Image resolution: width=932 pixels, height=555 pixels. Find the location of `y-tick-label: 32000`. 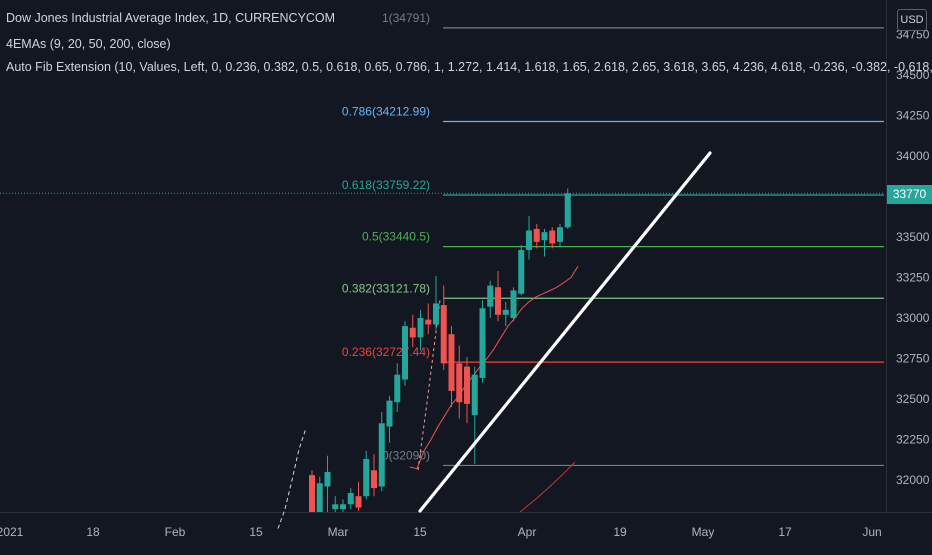

y-tick-label: 32000 is located at coordinates (913, 480).